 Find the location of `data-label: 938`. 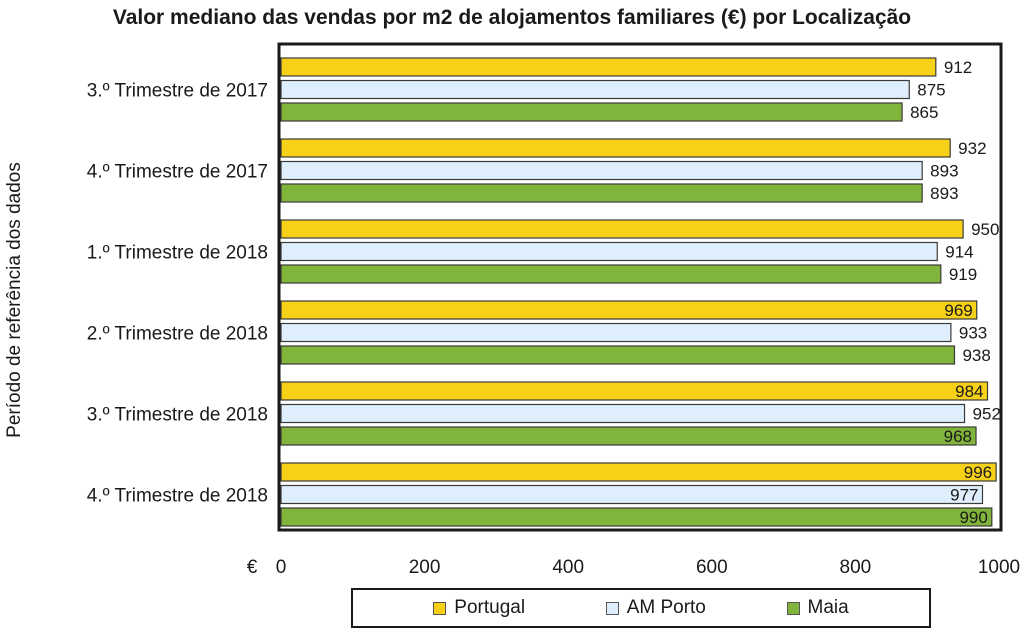

data-label: 938 is located at coordinates (976, 355).